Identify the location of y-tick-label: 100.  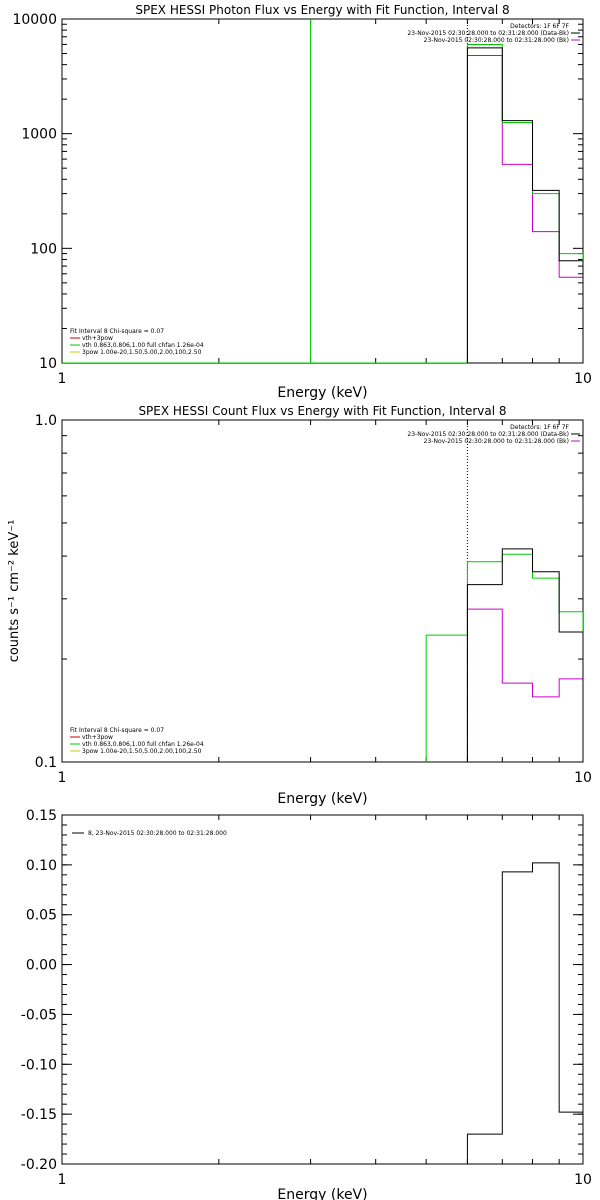
(43, 249).